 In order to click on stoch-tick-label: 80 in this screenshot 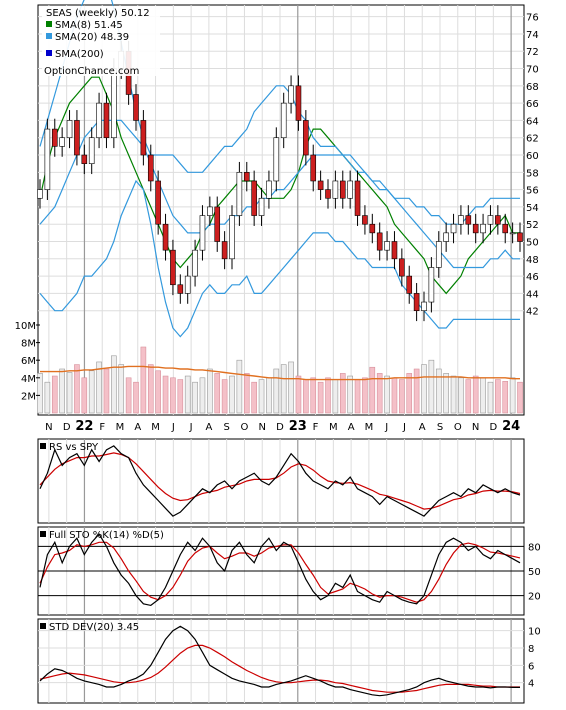, I will do `click(534, 547)`.